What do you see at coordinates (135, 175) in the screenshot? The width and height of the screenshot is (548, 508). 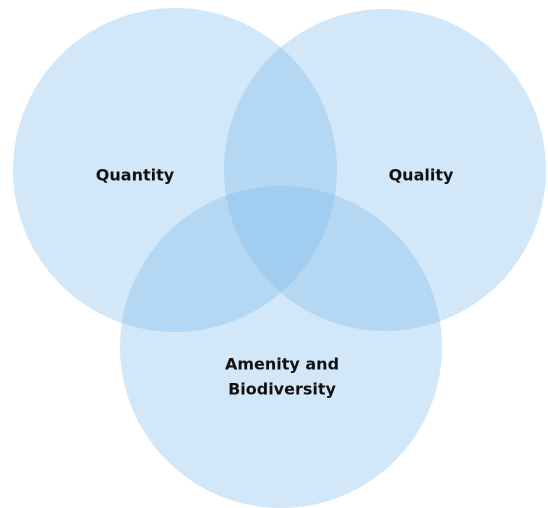 I see `set-label: Quantity` at bounding box center [135, 175].